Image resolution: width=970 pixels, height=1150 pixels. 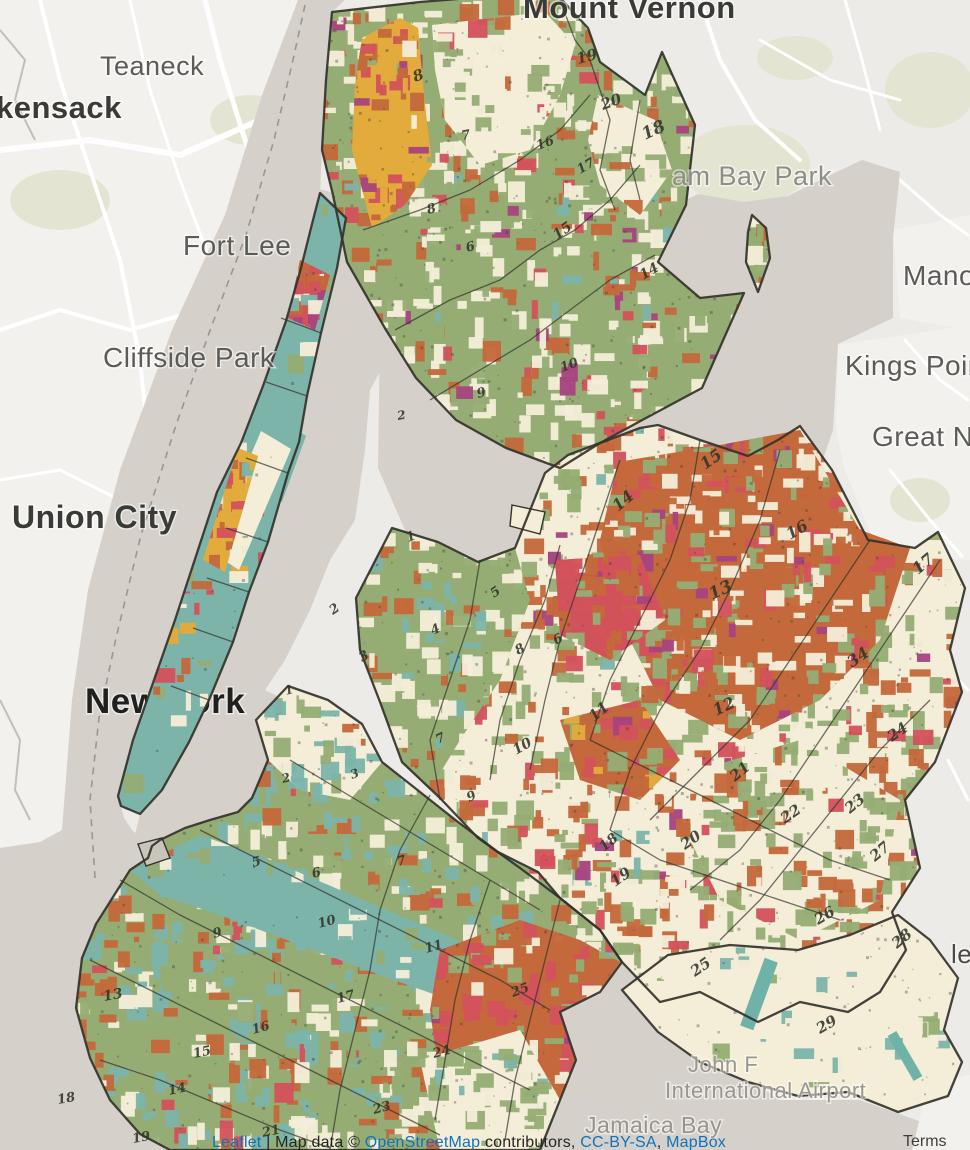 What do you see at coordinates (433, 947) in the screenshot?
I see `district-number: 11` at bounding box center [433, 947].